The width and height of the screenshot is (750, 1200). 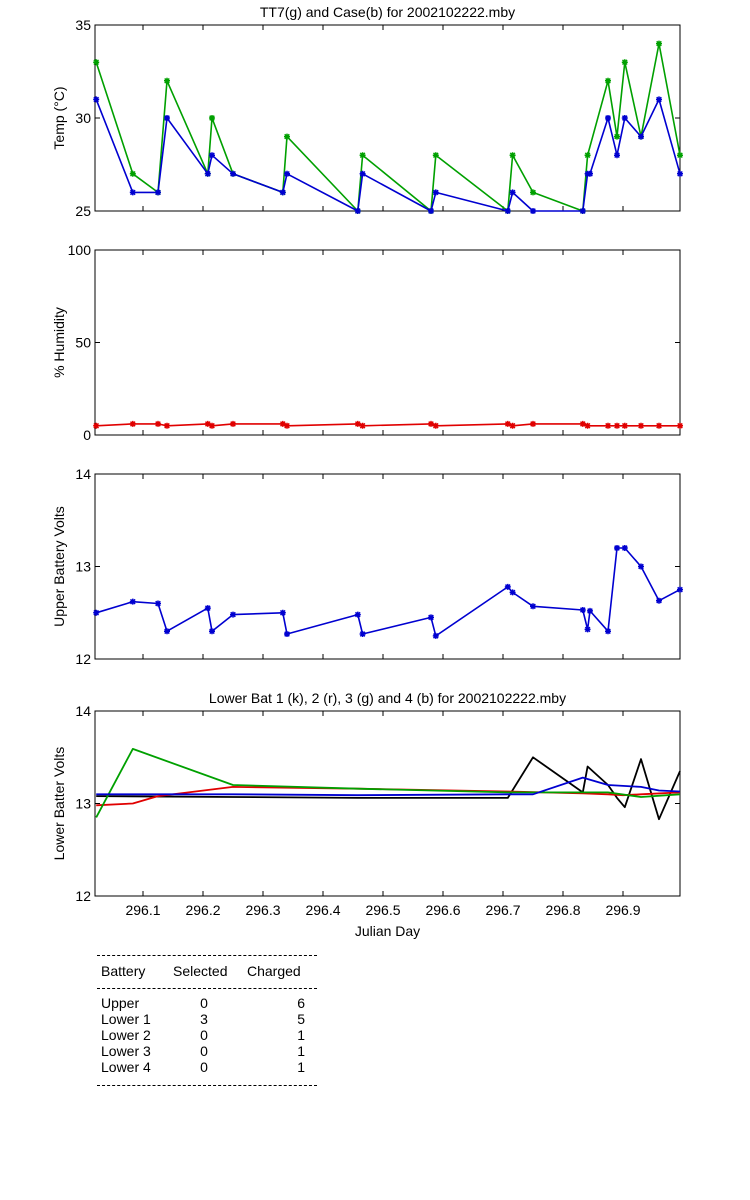 What do you see at coordinates (207, 988) in the screenshot?
I see `table-header-divider` at bounding box center [207, 988].